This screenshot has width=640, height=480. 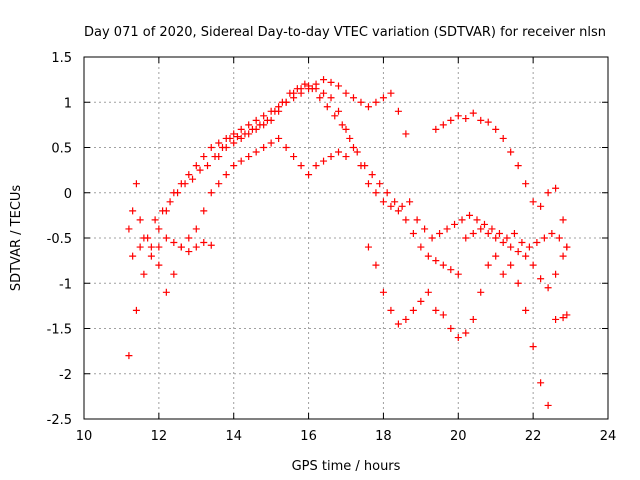 I want to click on y-tick-label: -2.5, so click(x=59, y=420).